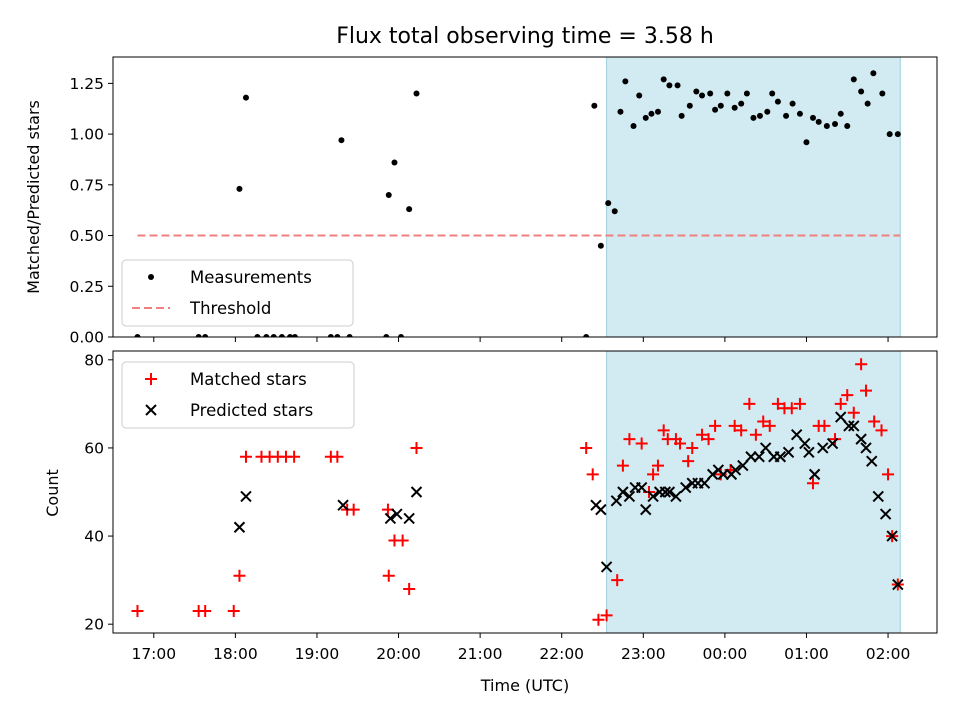 The image size is (960, 720). What do you see at coordinates (251, 410) in the screenshot?
I see `bottom-legend-label: Predicted stars` at bounding box center [251, 410].